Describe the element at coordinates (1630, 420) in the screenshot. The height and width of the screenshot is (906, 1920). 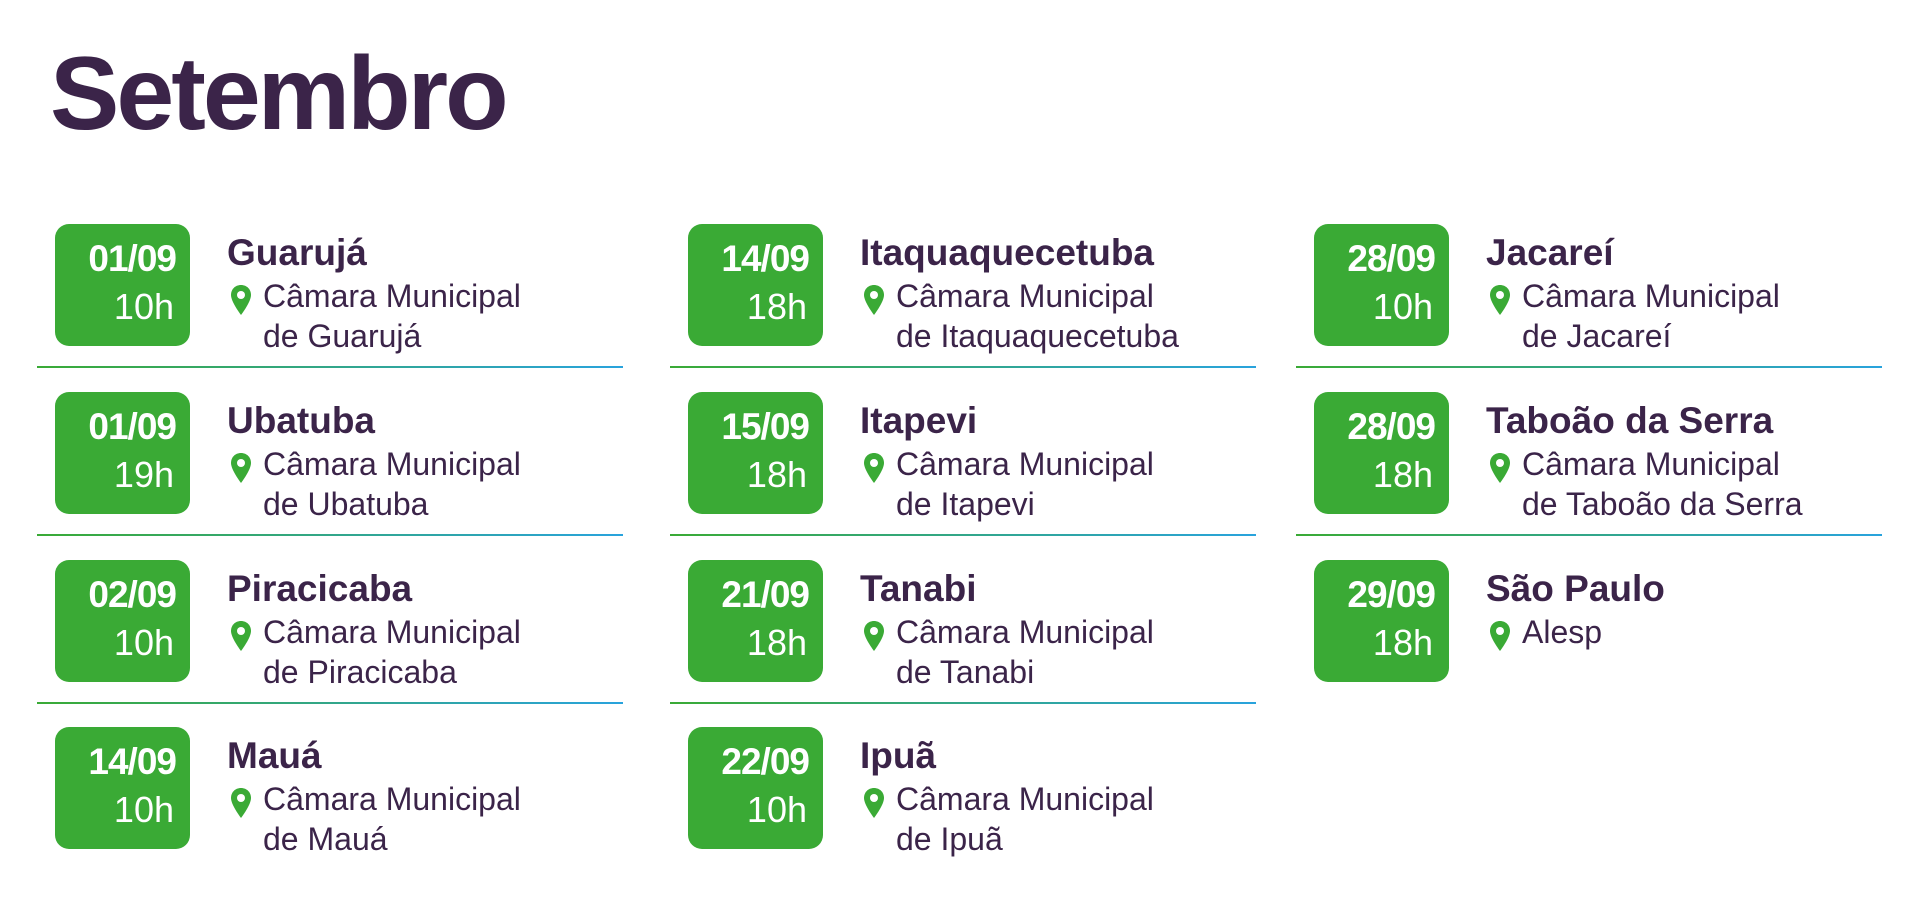
I see `event-city: Taboão da Serra` at that location.